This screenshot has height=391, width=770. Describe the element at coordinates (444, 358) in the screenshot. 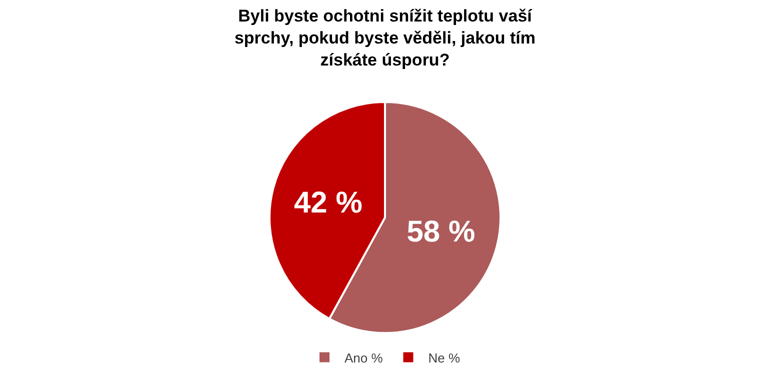

I see `legend-label: Ne %` at that location.